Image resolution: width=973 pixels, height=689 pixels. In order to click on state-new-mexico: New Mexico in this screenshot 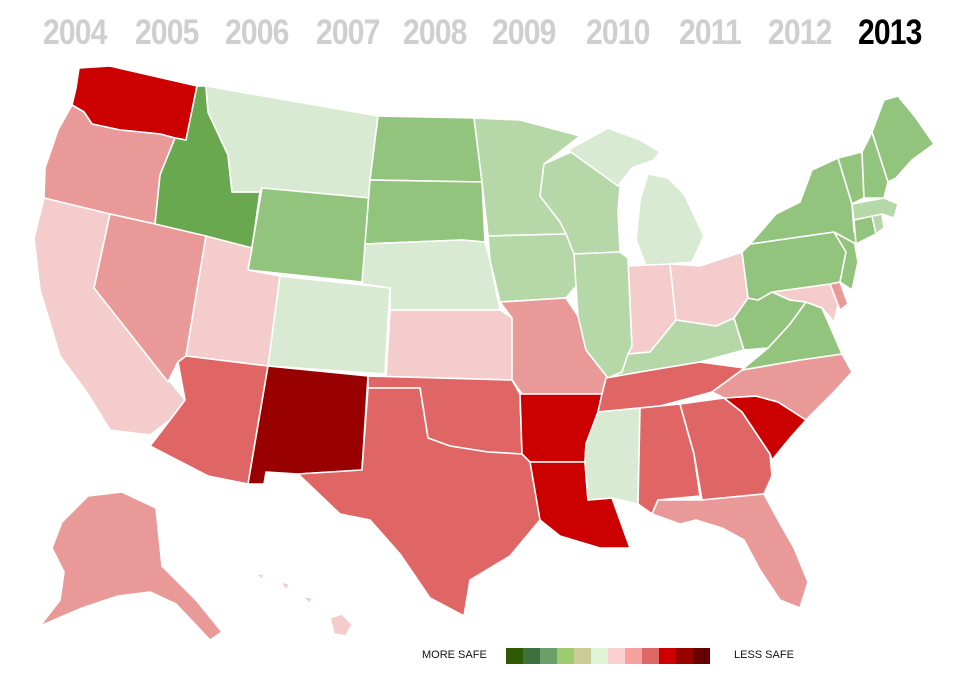, I will do `click(308, 425)`.